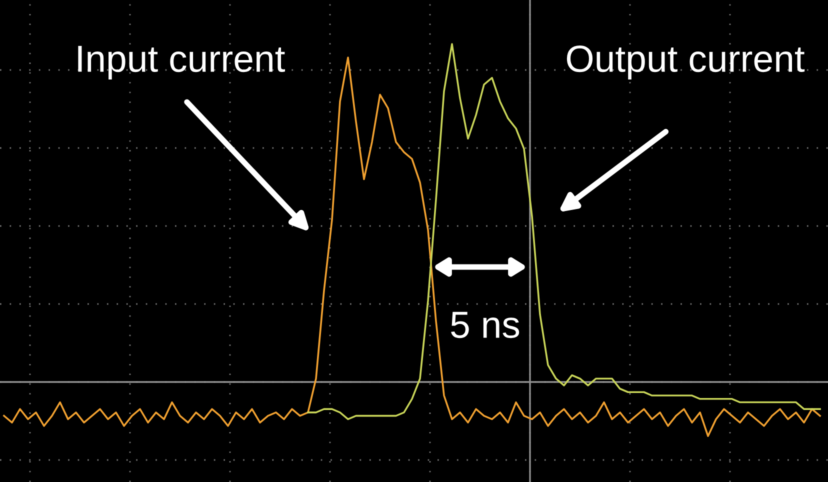 This screenshot has height=482, width=828. I want to click on series-label: Output current, so click(685, 63).